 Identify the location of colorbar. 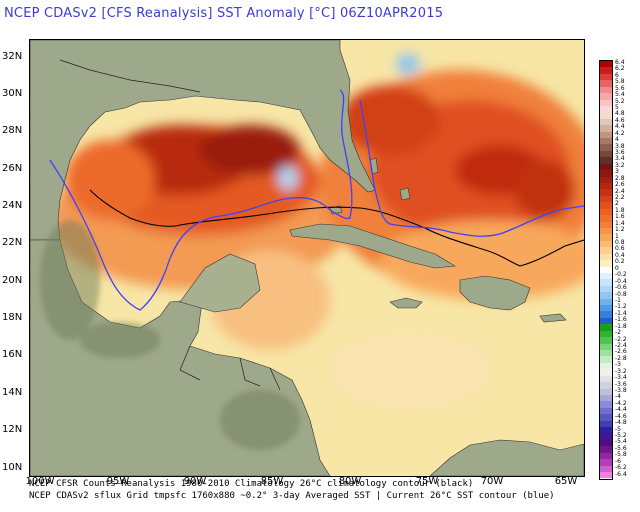
(606, 270).